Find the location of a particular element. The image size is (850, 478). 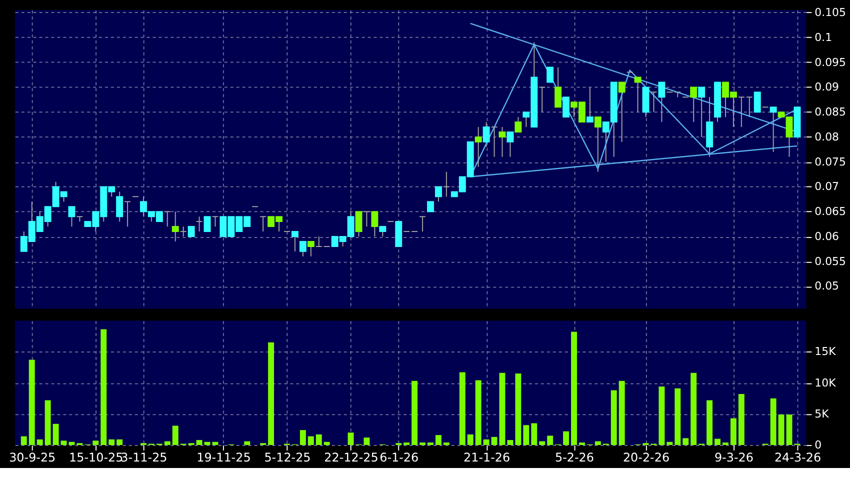

y-tick-label: 0.07 is located at coordinates (827, 187).